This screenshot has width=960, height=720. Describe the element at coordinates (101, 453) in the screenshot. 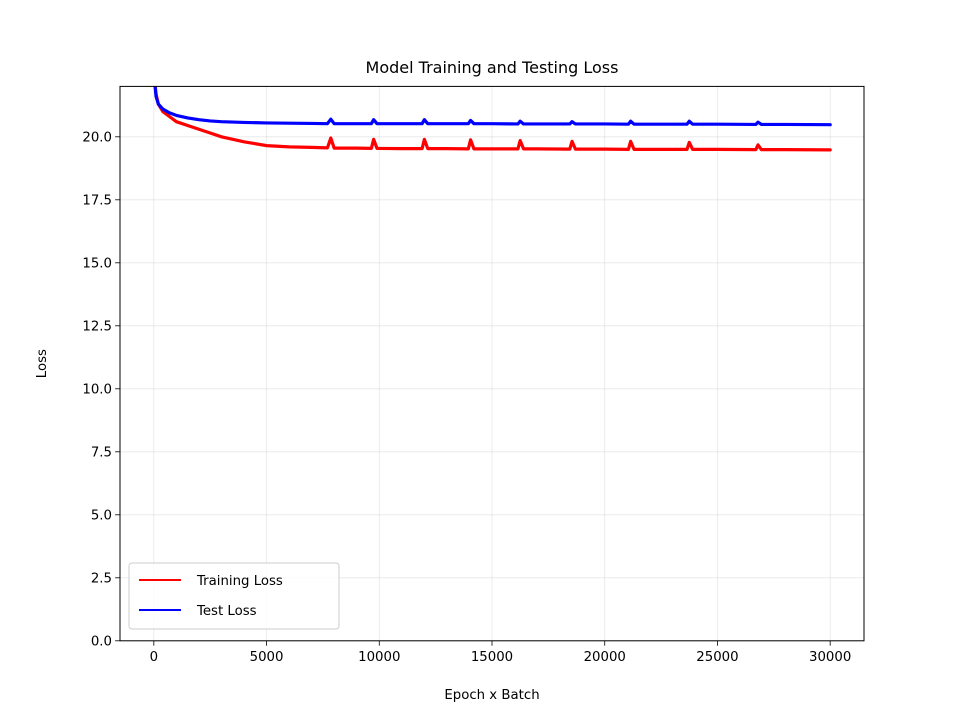

I see `y-tick-label: 7.5` at that location.